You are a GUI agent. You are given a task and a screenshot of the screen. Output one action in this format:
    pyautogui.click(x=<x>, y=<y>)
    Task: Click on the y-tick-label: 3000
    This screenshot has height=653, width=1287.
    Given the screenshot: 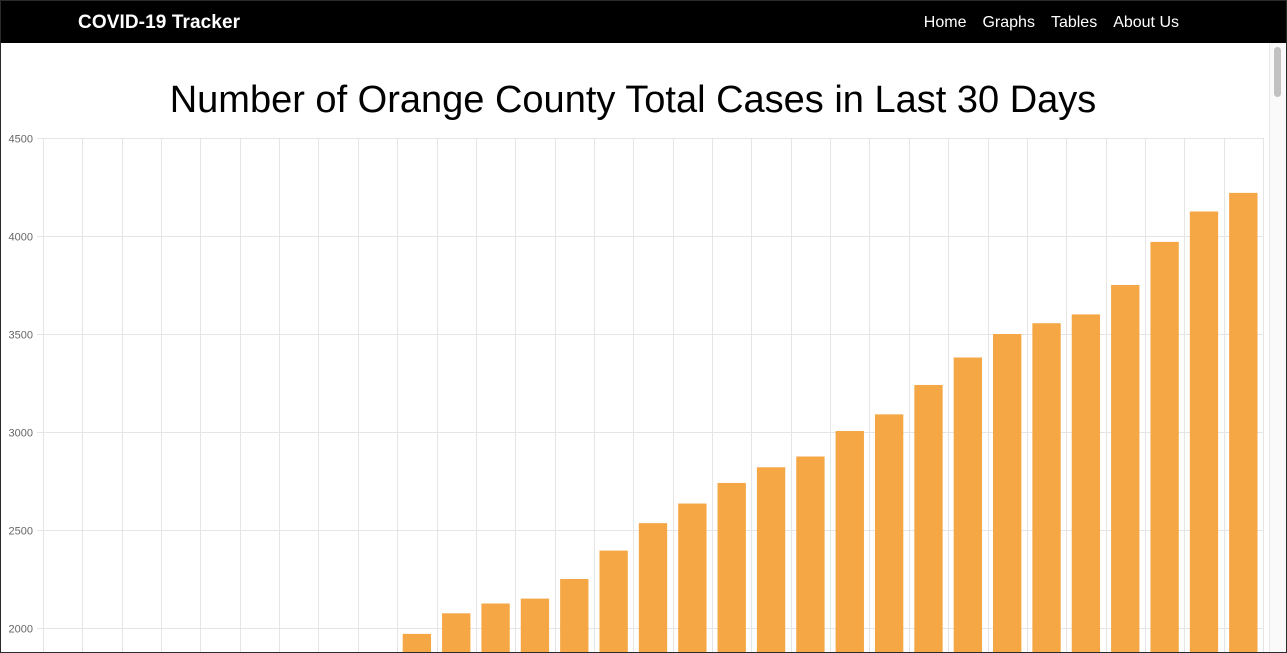 What is the action you would take?
    pyautogui.click(x=21, y=434)
    